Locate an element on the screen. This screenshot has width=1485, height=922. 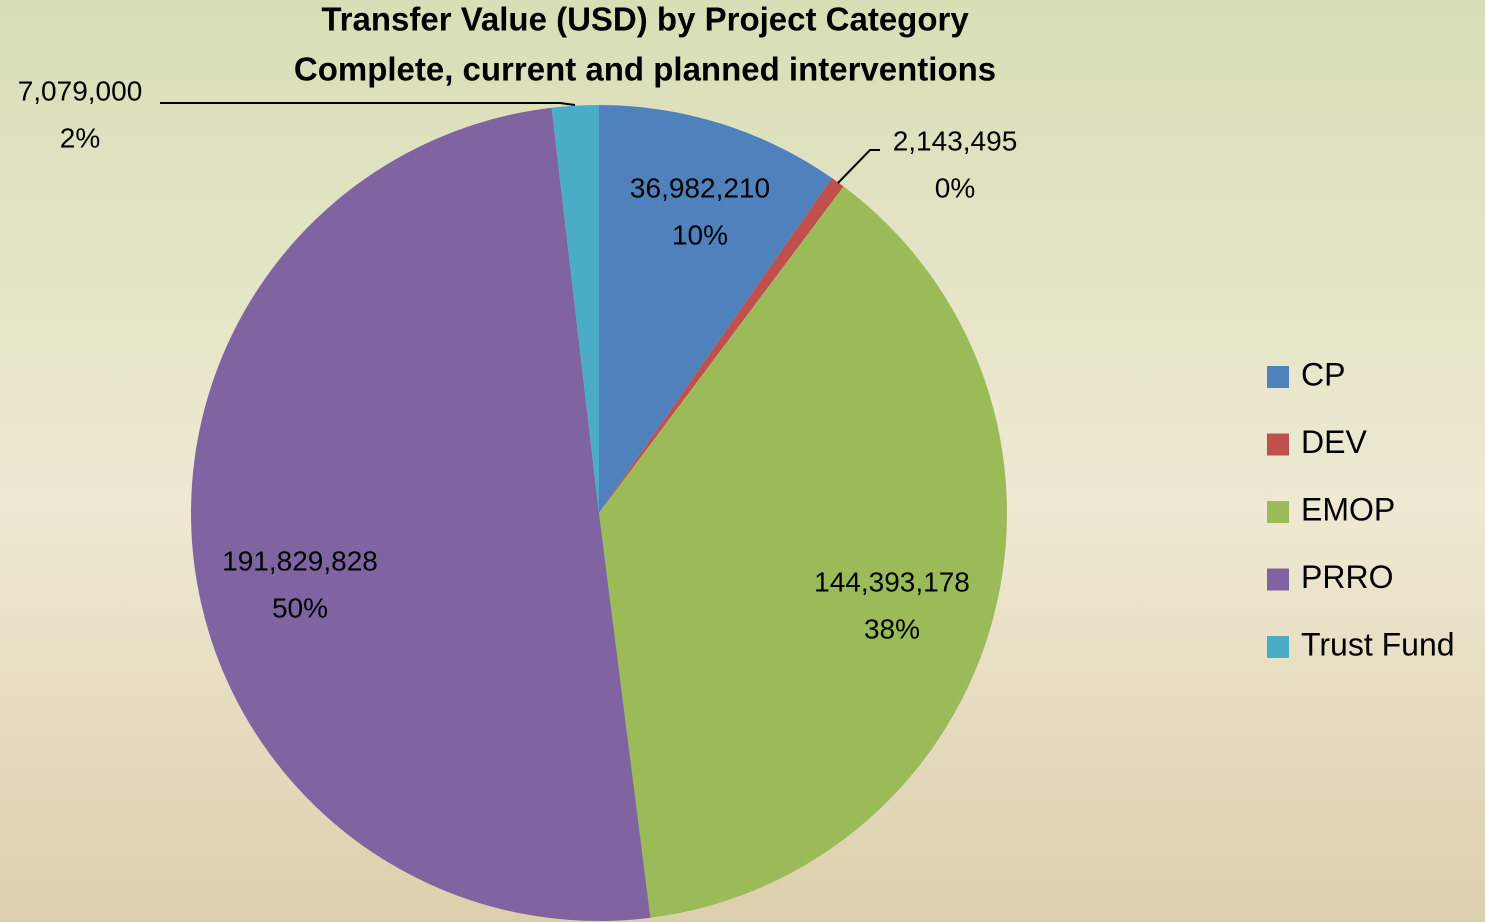
legend-label: EMOP is located at coordinates (1348, 509).